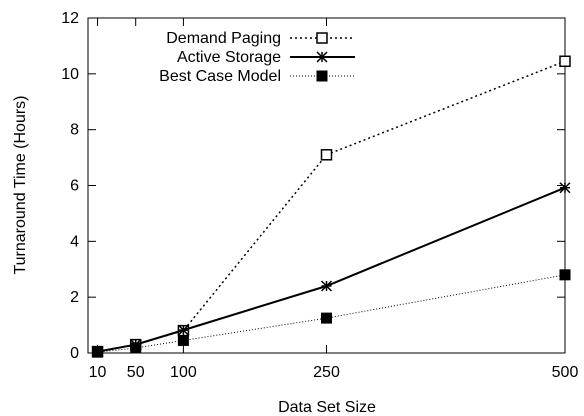  I want to click on x-tick-label: 100, so click(183, 372).